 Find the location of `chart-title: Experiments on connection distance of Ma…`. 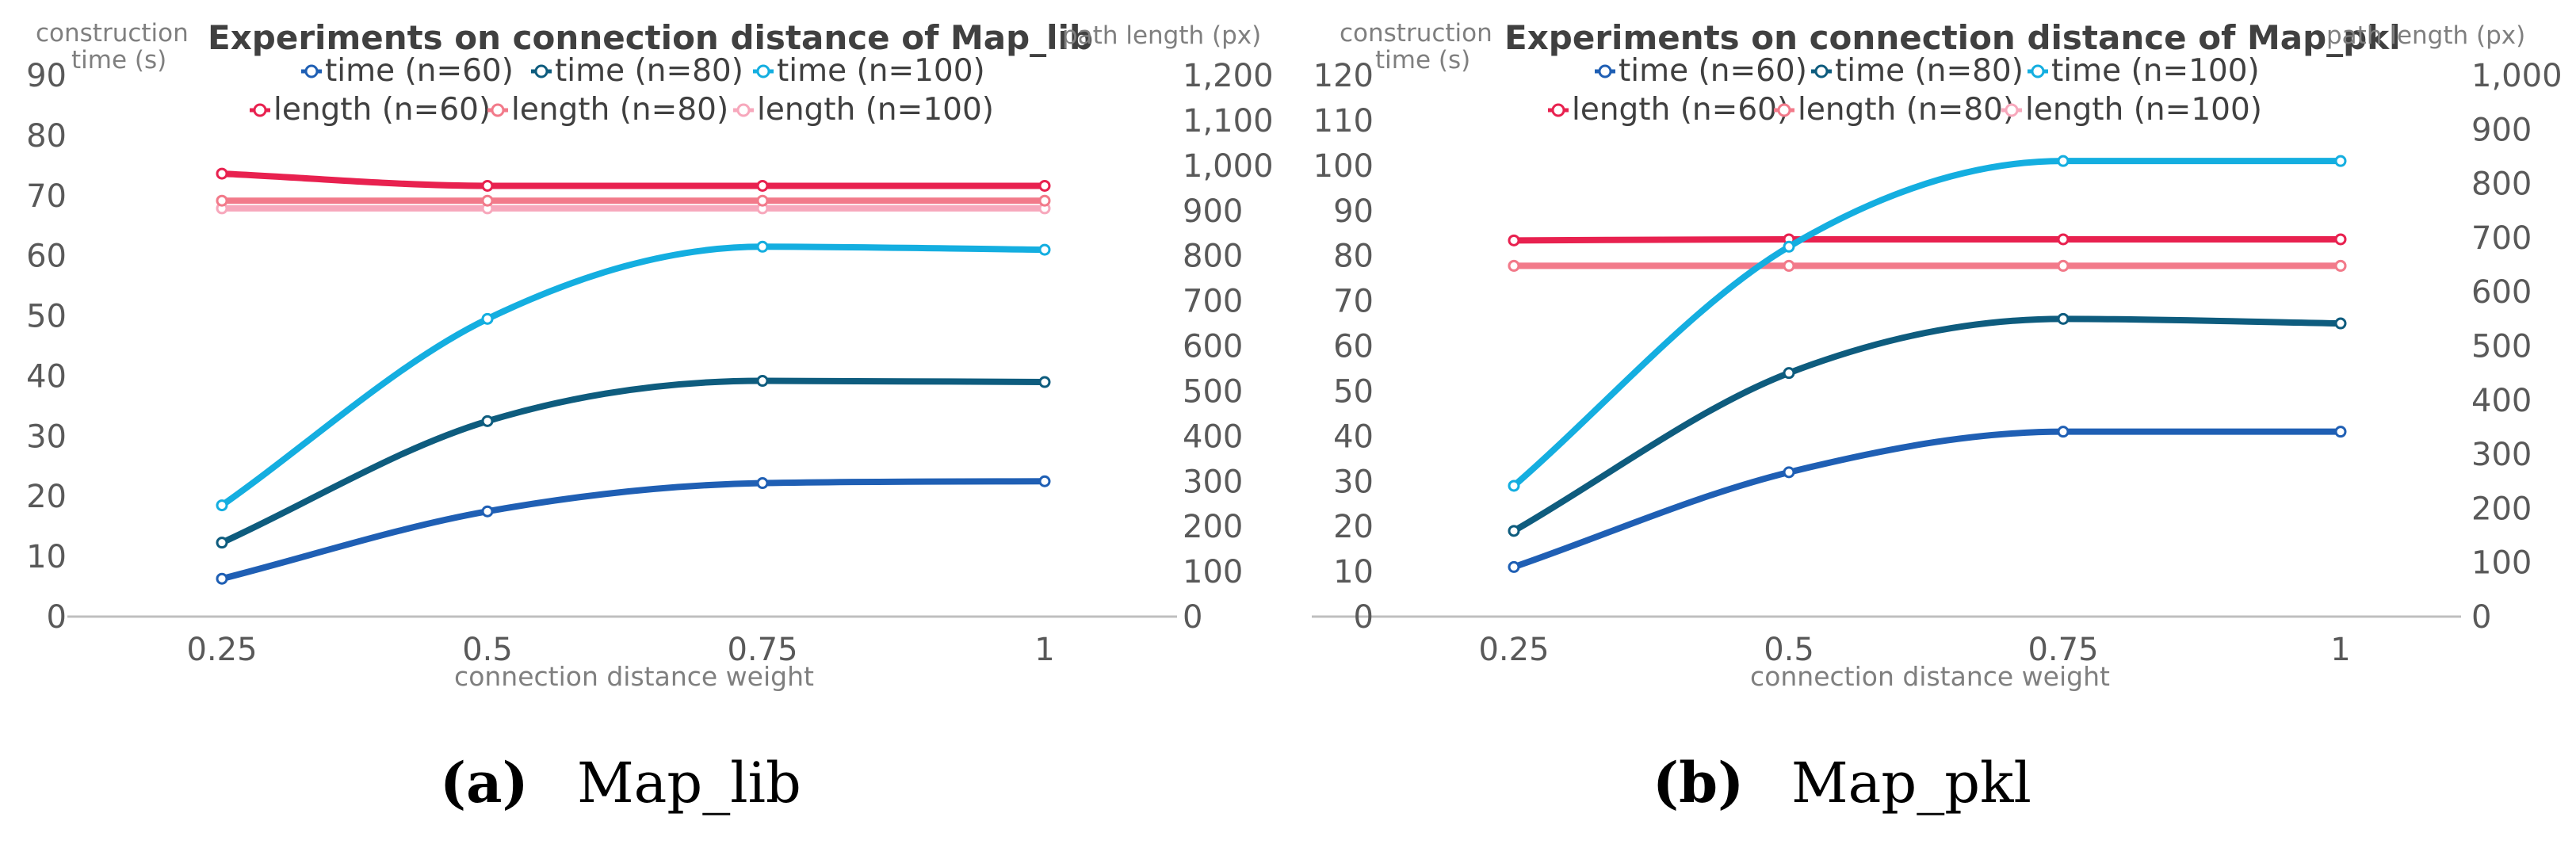

chart-title: Experiments on connection distance of Ma… is located at coordinates (650, 37).